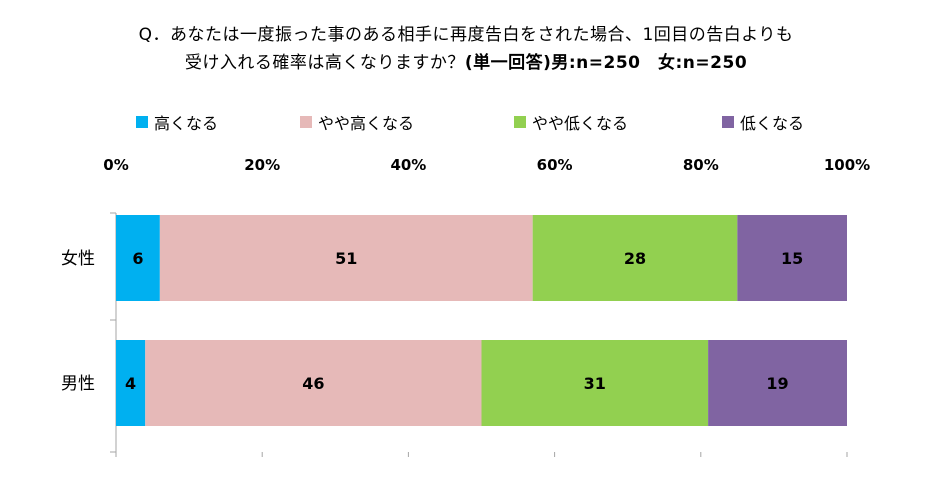 This screenshot has height=490, width=932. I want to click on legend-label-low: 低くなる, so click(772, 123).